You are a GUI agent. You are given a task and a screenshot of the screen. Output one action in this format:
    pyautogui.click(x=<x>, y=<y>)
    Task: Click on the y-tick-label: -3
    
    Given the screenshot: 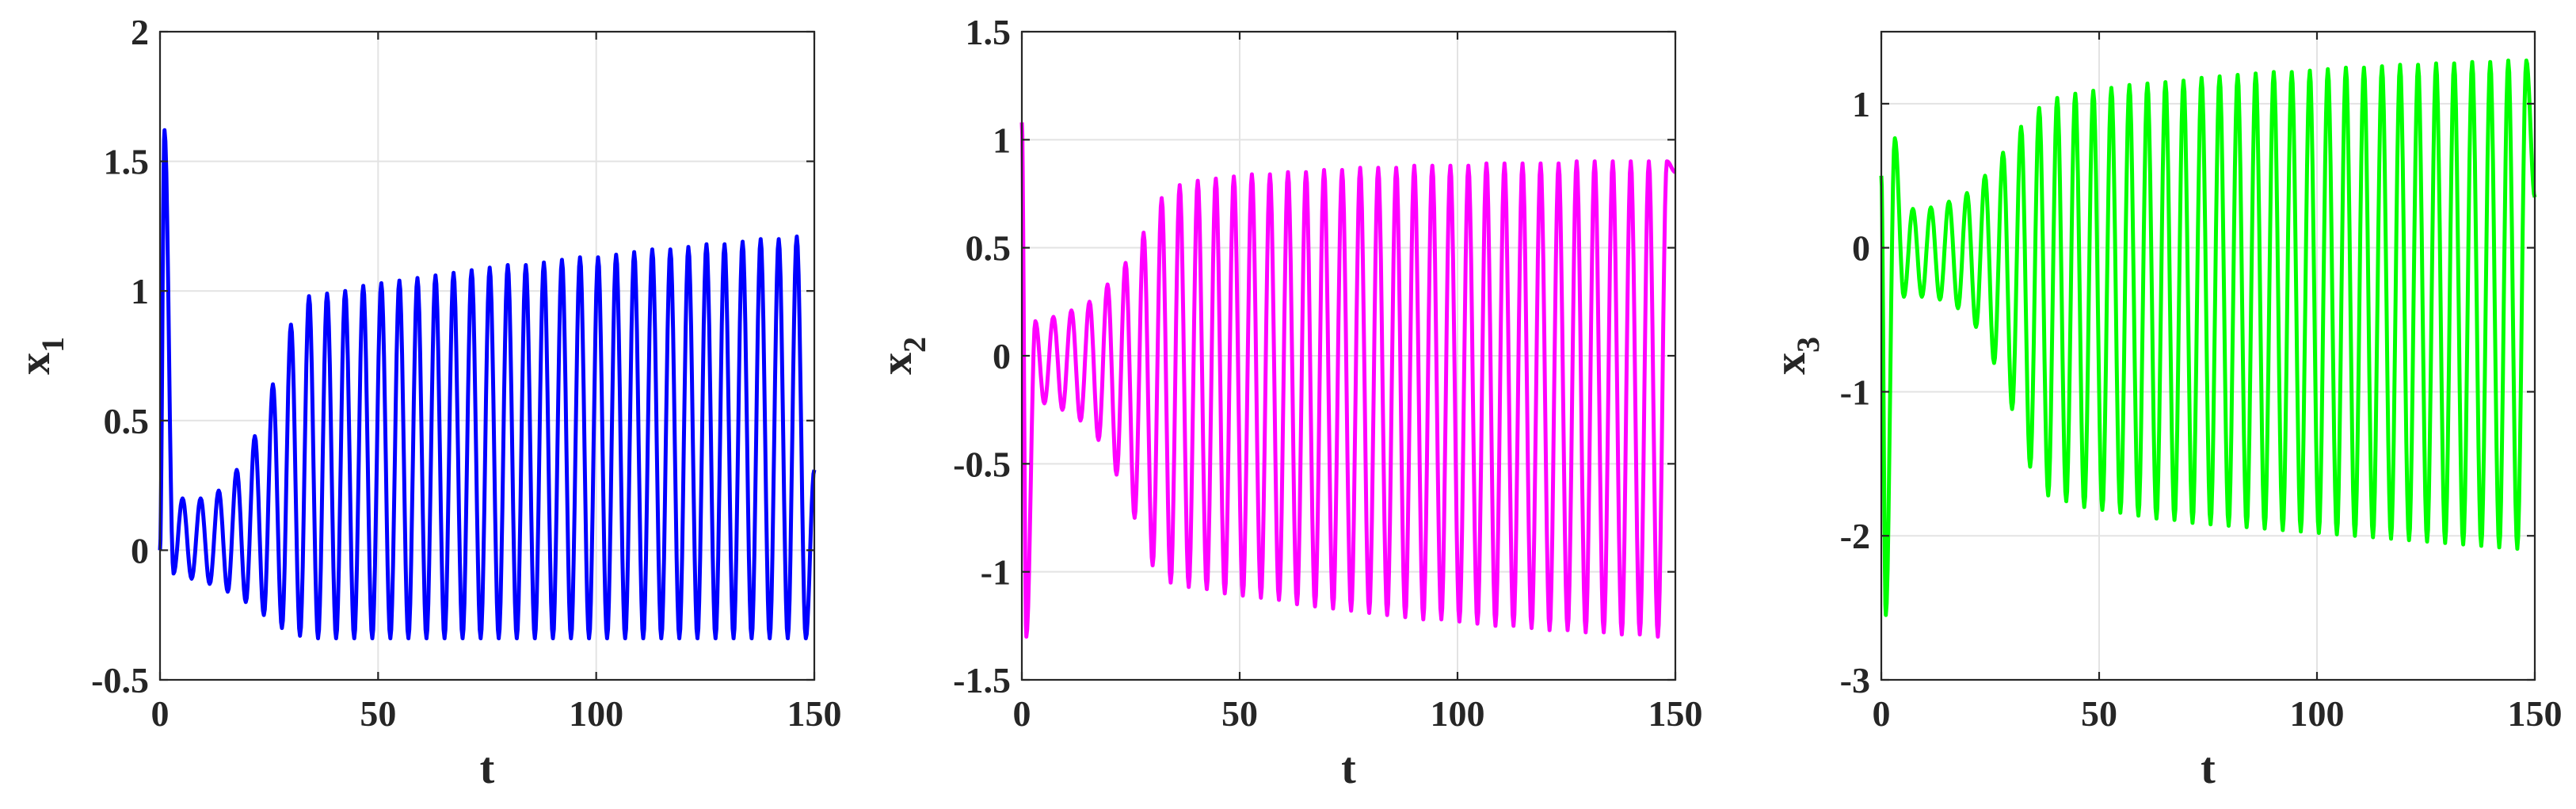 What is the action you would take?
    pyautogui.click(x=1855, y=680)
    